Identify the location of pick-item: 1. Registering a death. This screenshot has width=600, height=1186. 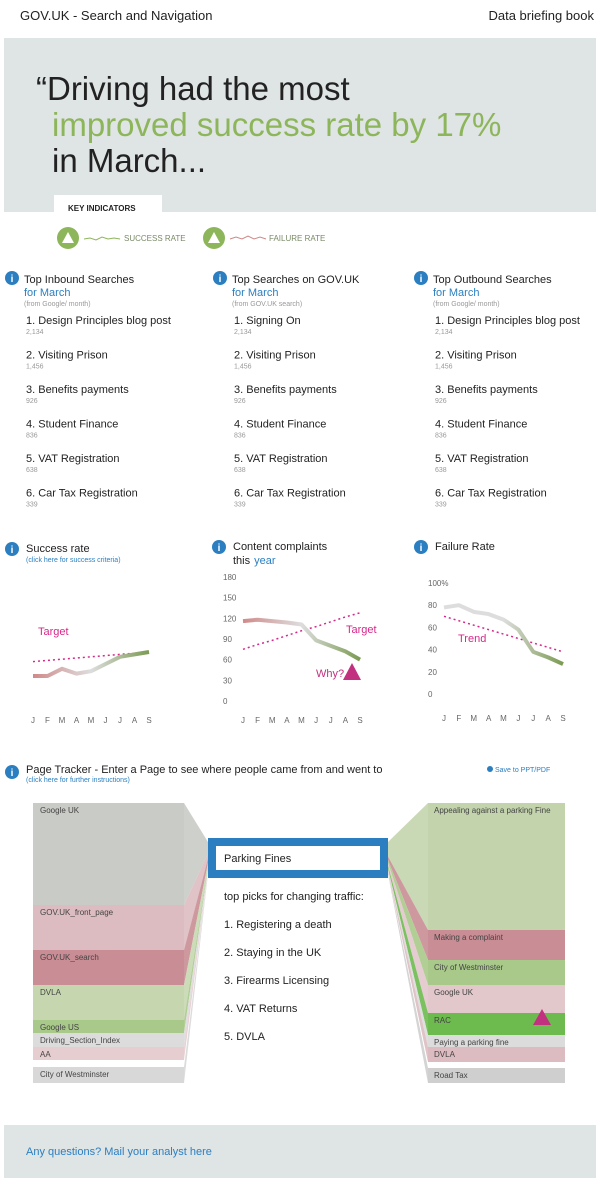
(278, 925).